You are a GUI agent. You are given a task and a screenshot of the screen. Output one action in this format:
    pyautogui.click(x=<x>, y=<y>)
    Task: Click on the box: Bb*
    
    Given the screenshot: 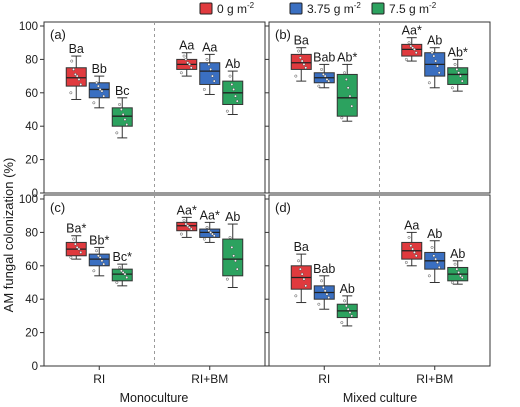 What is the action you would take?
    pyautogui.click(x=99, y=255)
    